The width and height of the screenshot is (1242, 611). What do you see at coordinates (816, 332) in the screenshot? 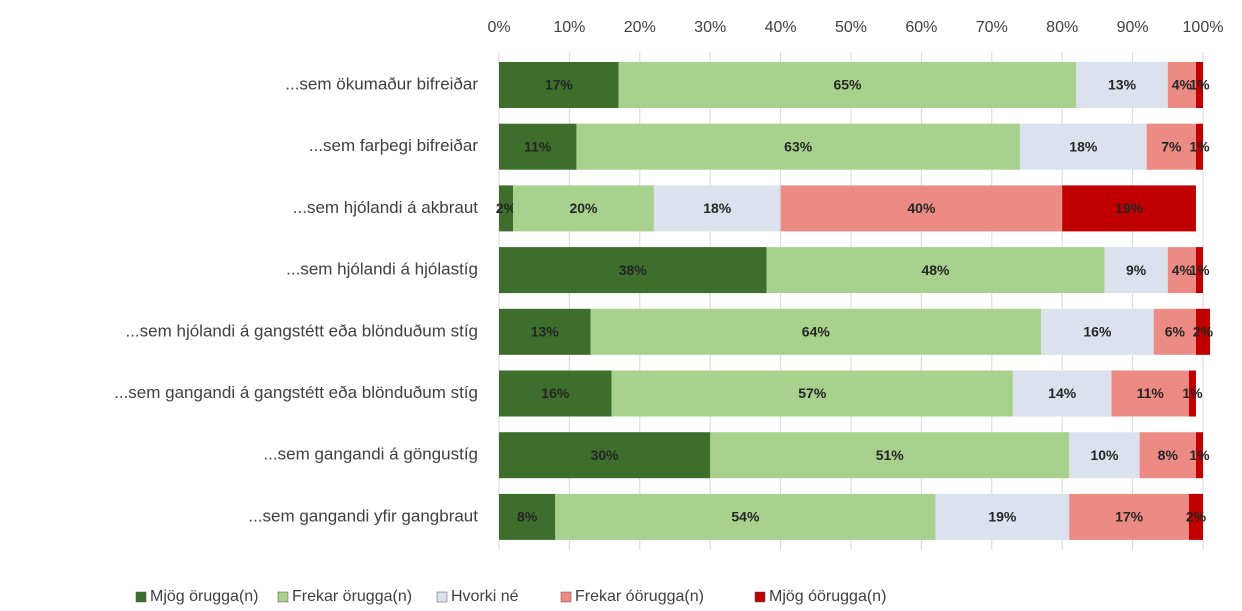
I see `data-label: 64%` at bounding box center [816, 332].